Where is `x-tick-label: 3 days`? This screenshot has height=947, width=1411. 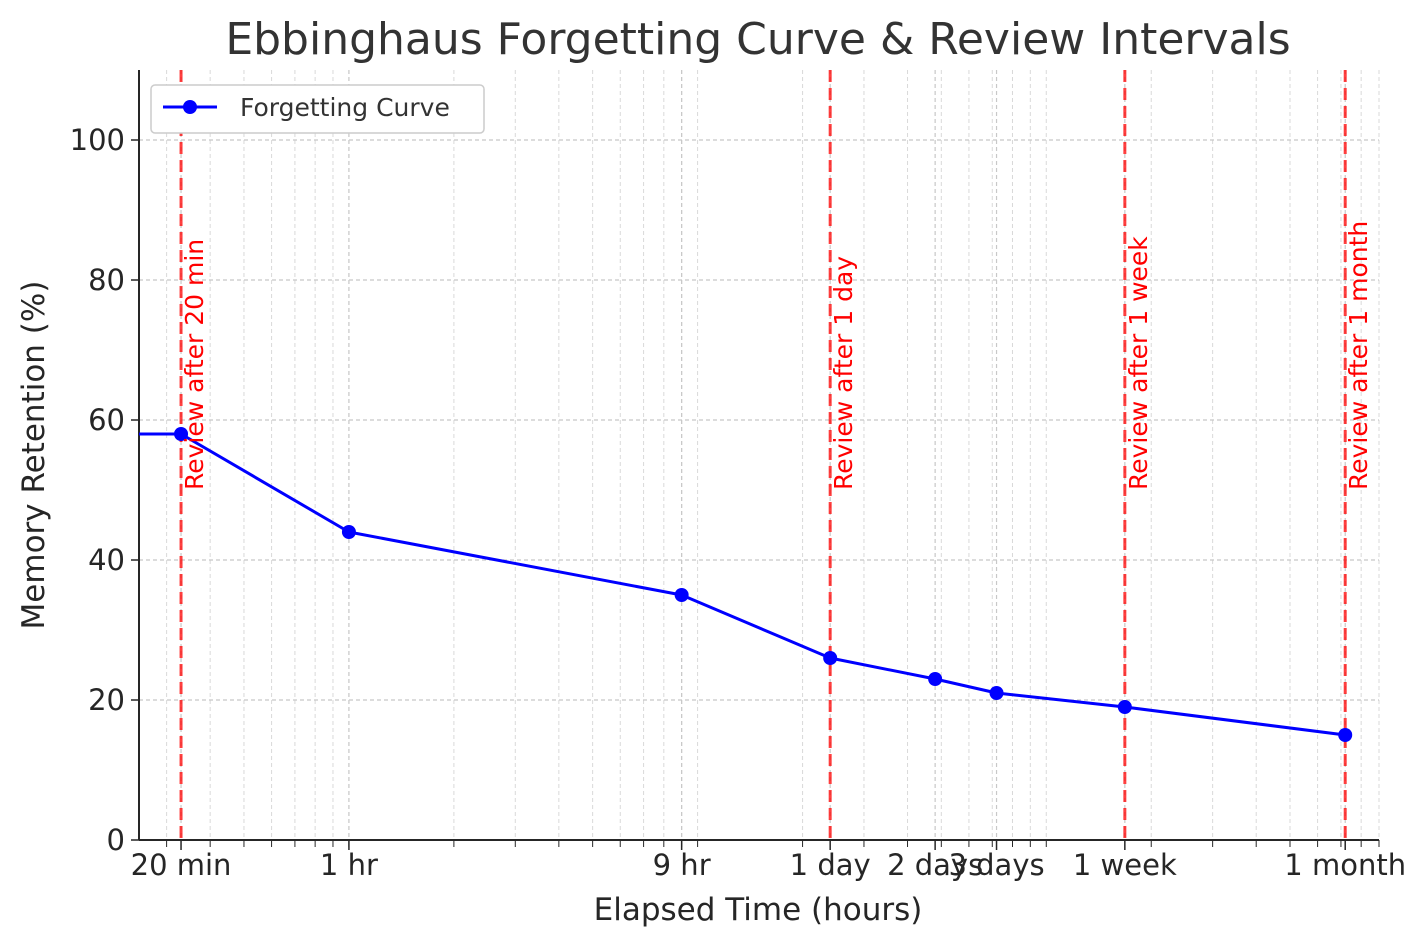 x-tick-label: 3 days is located at coordinates (996, 865).